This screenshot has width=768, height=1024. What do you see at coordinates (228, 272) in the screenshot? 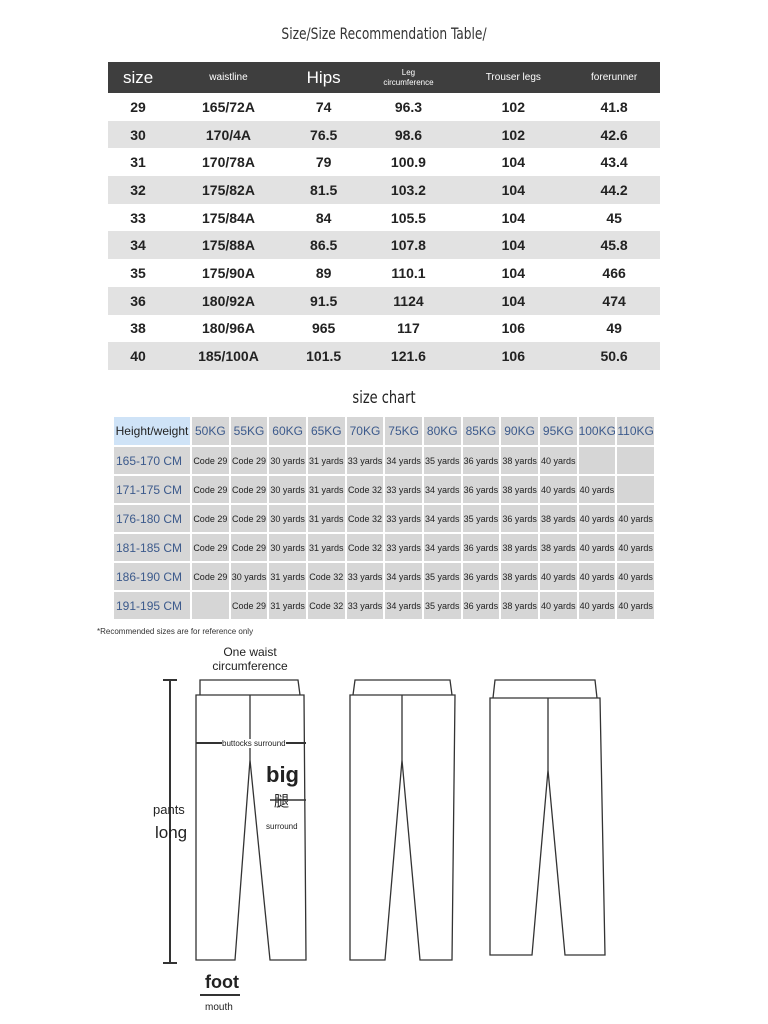
I see `table-cell: 175/90A` at bounding box center [228, 272].